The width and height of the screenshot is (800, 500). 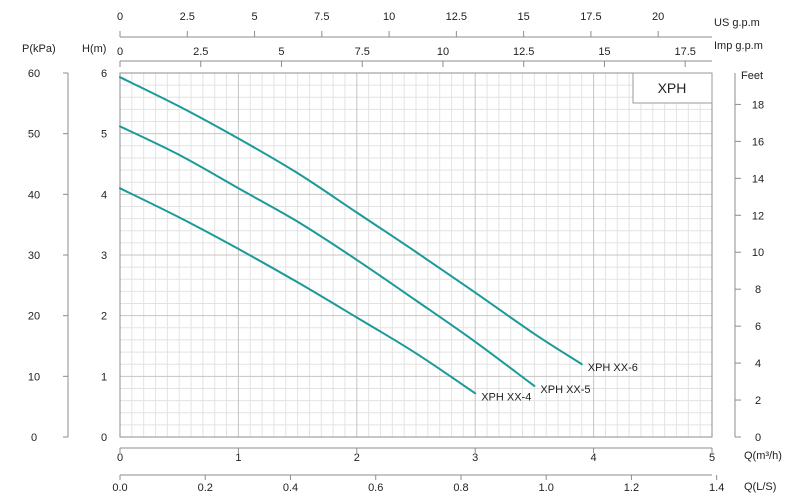 I want to click on feet-tick-label: 12, so click(x=758, y=216).